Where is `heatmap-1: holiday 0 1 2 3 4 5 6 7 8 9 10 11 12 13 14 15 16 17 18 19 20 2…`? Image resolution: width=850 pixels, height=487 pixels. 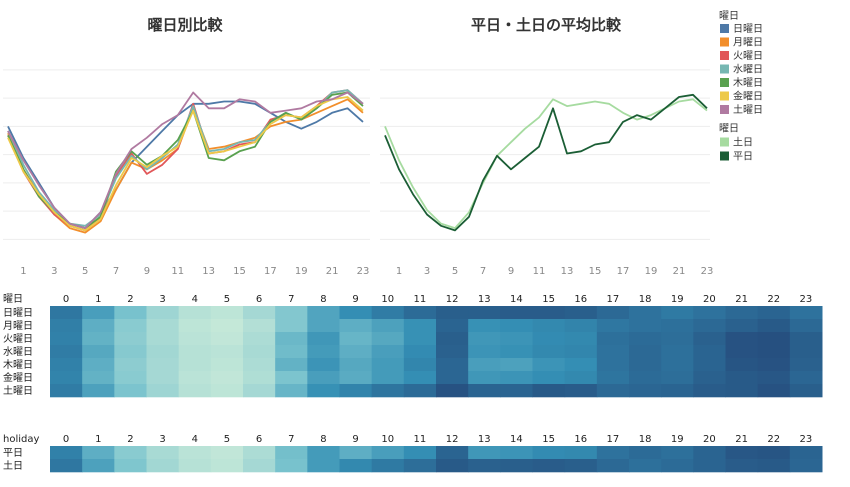
heatmap-1: holiday 0 1 2 3 4 5 6 7 8 9 10 11 12 13 14 15 16 17 18 19 20 2… is located at coordinates (413, 453).